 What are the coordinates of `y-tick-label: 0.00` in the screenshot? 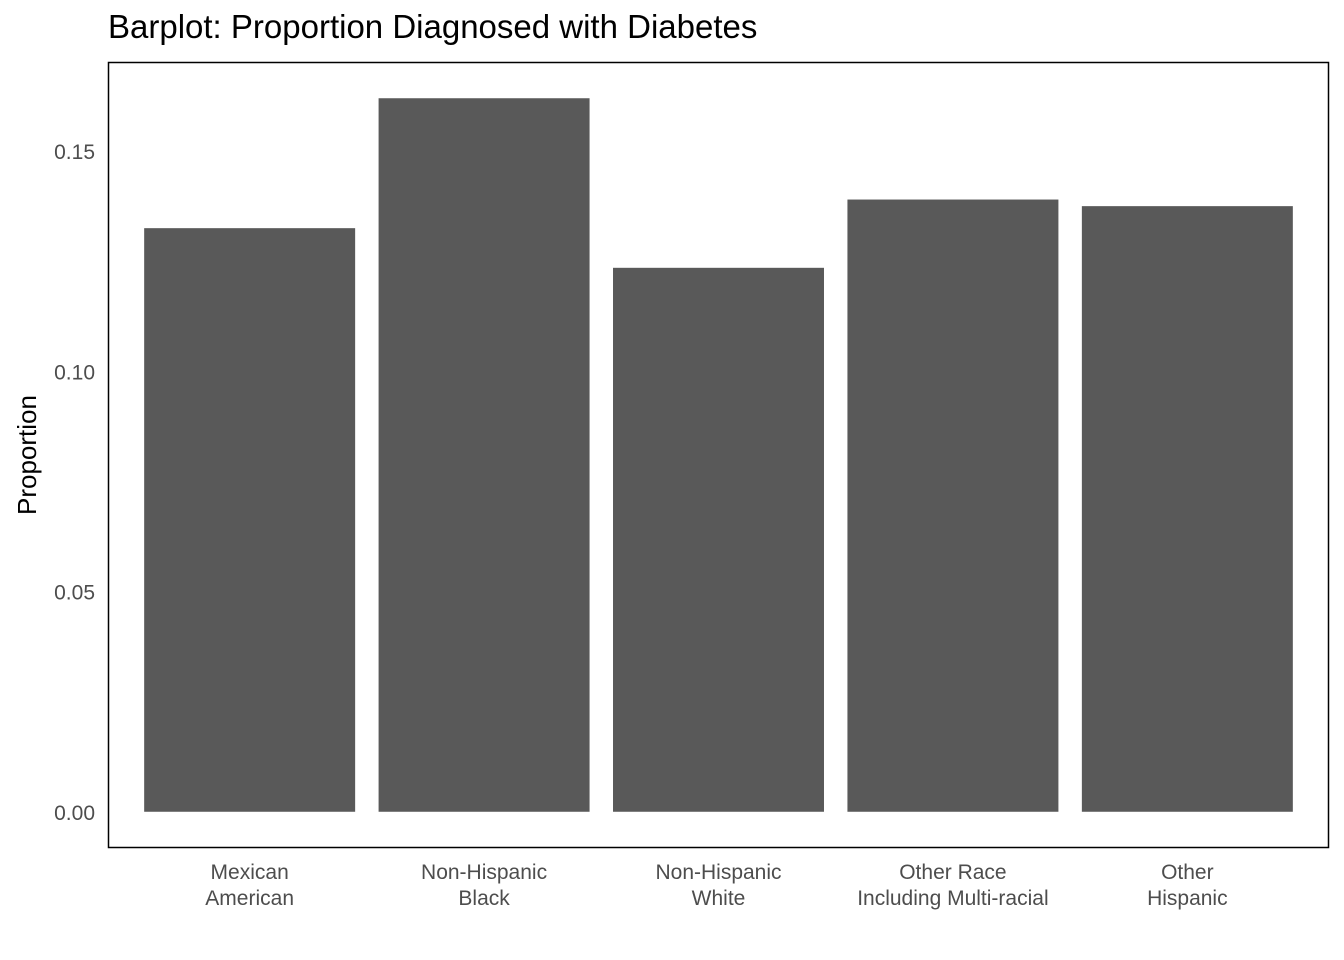 It's located at (74, 813).